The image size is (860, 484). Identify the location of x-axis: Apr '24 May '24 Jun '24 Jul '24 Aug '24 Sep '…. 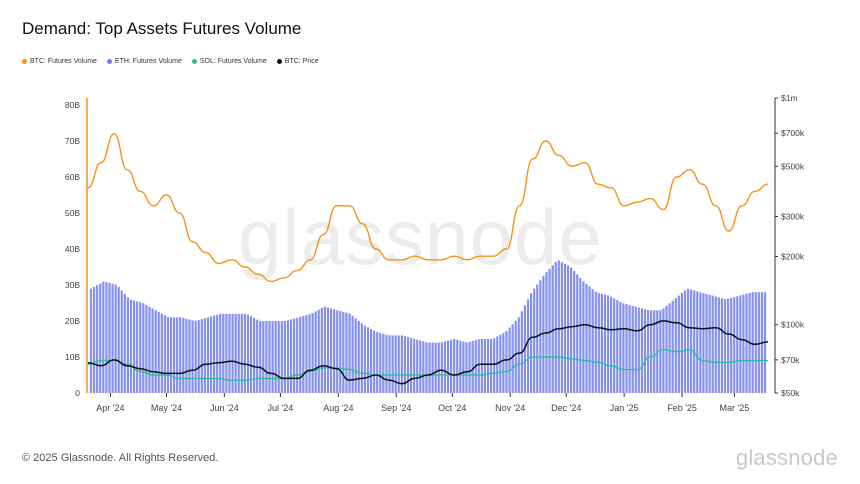
(422, 403).